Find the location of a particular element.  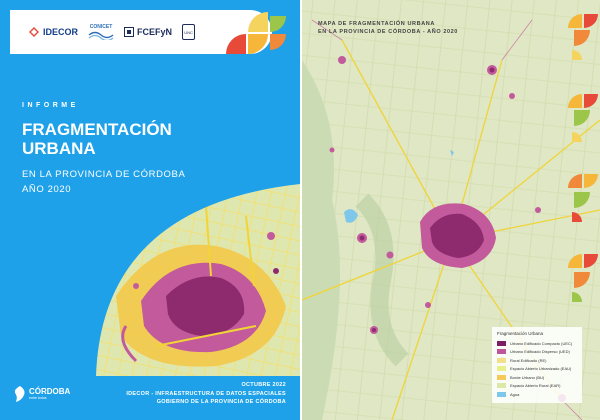

legend-item: Espacio Abierto Rural (EAR) is located at coordinates (537, 386).